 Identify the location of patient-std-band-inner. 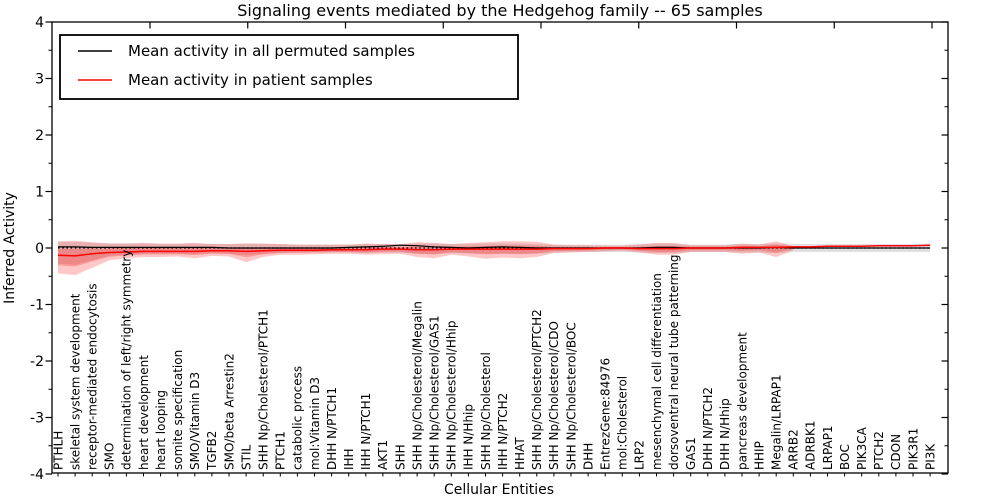
(426, 255).